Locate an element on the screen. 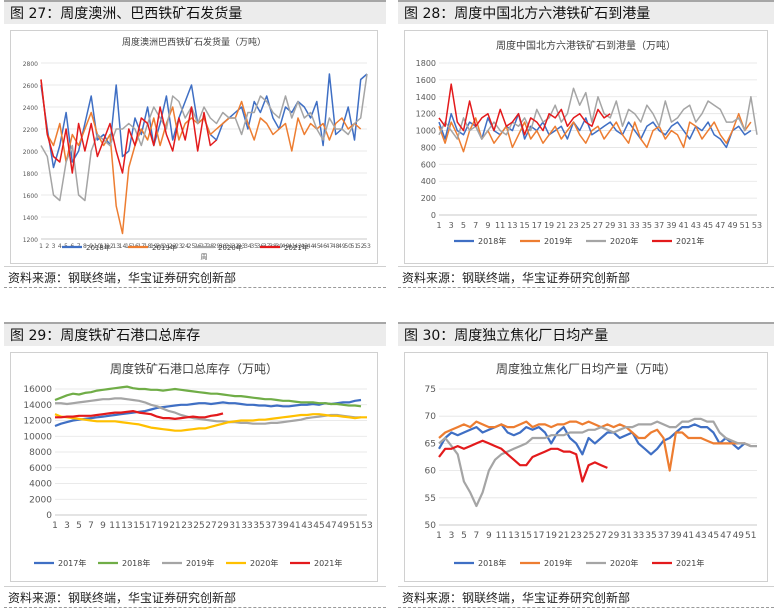 This screenshot has height=616, width=778. x-tick-label: 11 is located at coordinates (104, 246).